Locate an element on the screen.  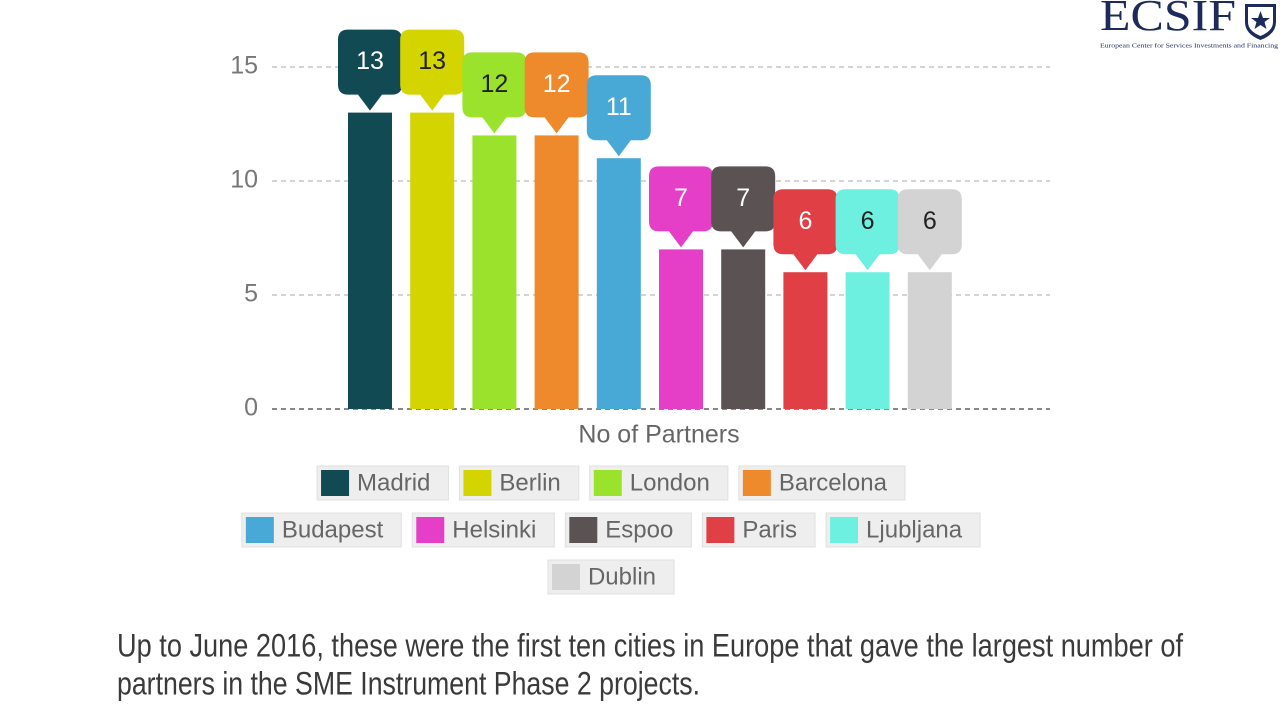
legend-label: Berlin is located at coordinates (529, 482).